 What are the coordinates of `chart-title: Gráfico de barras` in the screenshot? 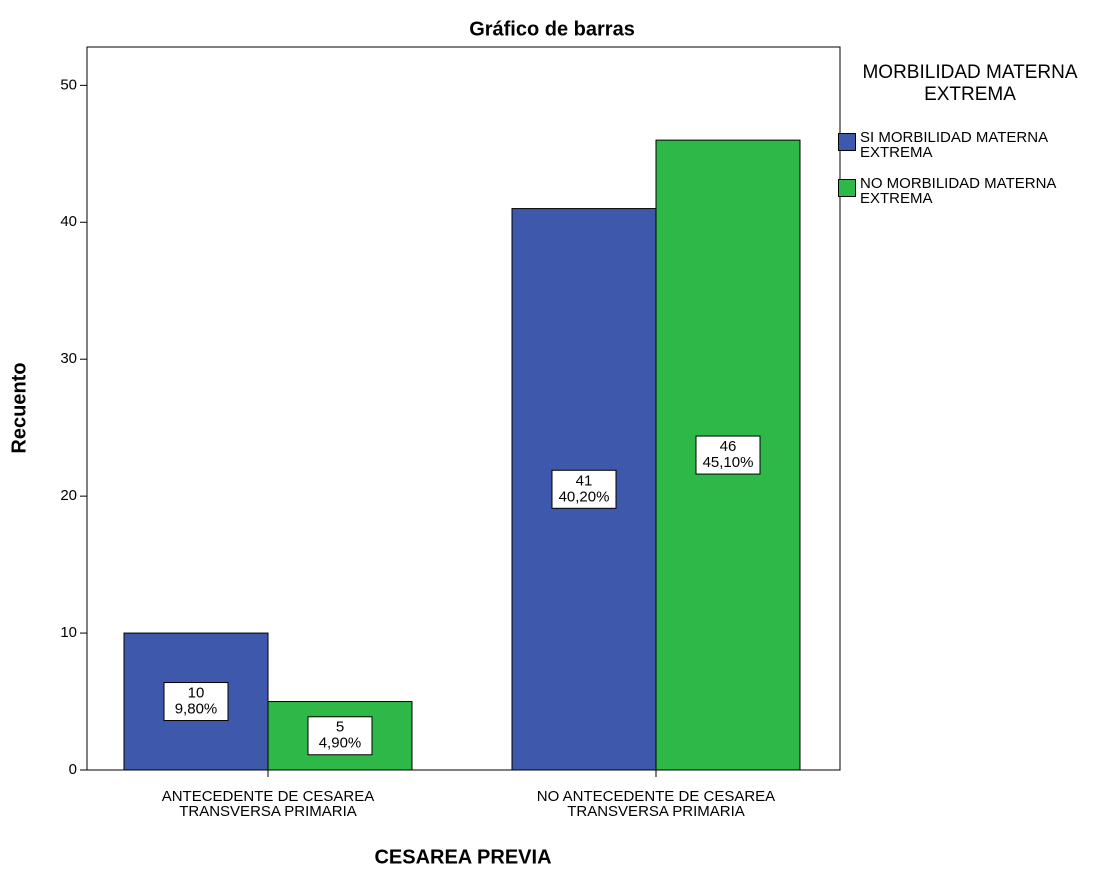 It's located at (552, 29).